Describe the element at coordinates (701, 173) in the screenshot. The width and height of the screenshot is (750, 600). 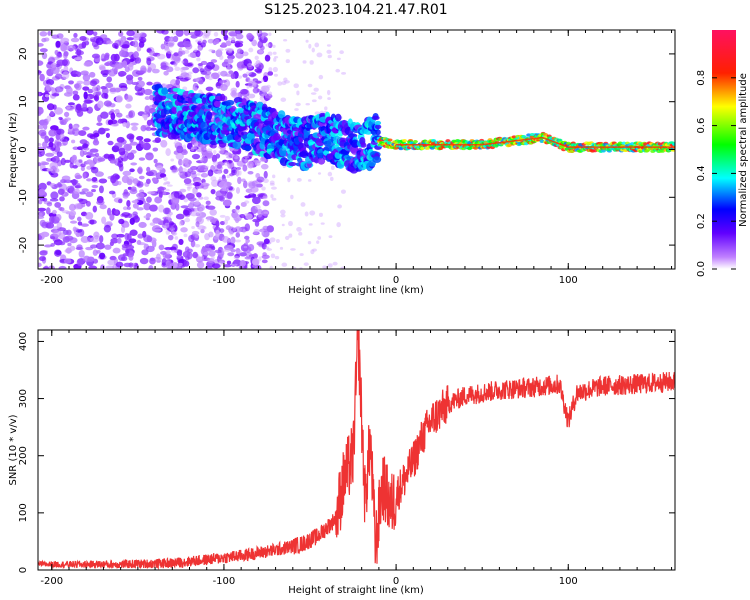
I see `colorbar-tick-label: 0.4` at that location.